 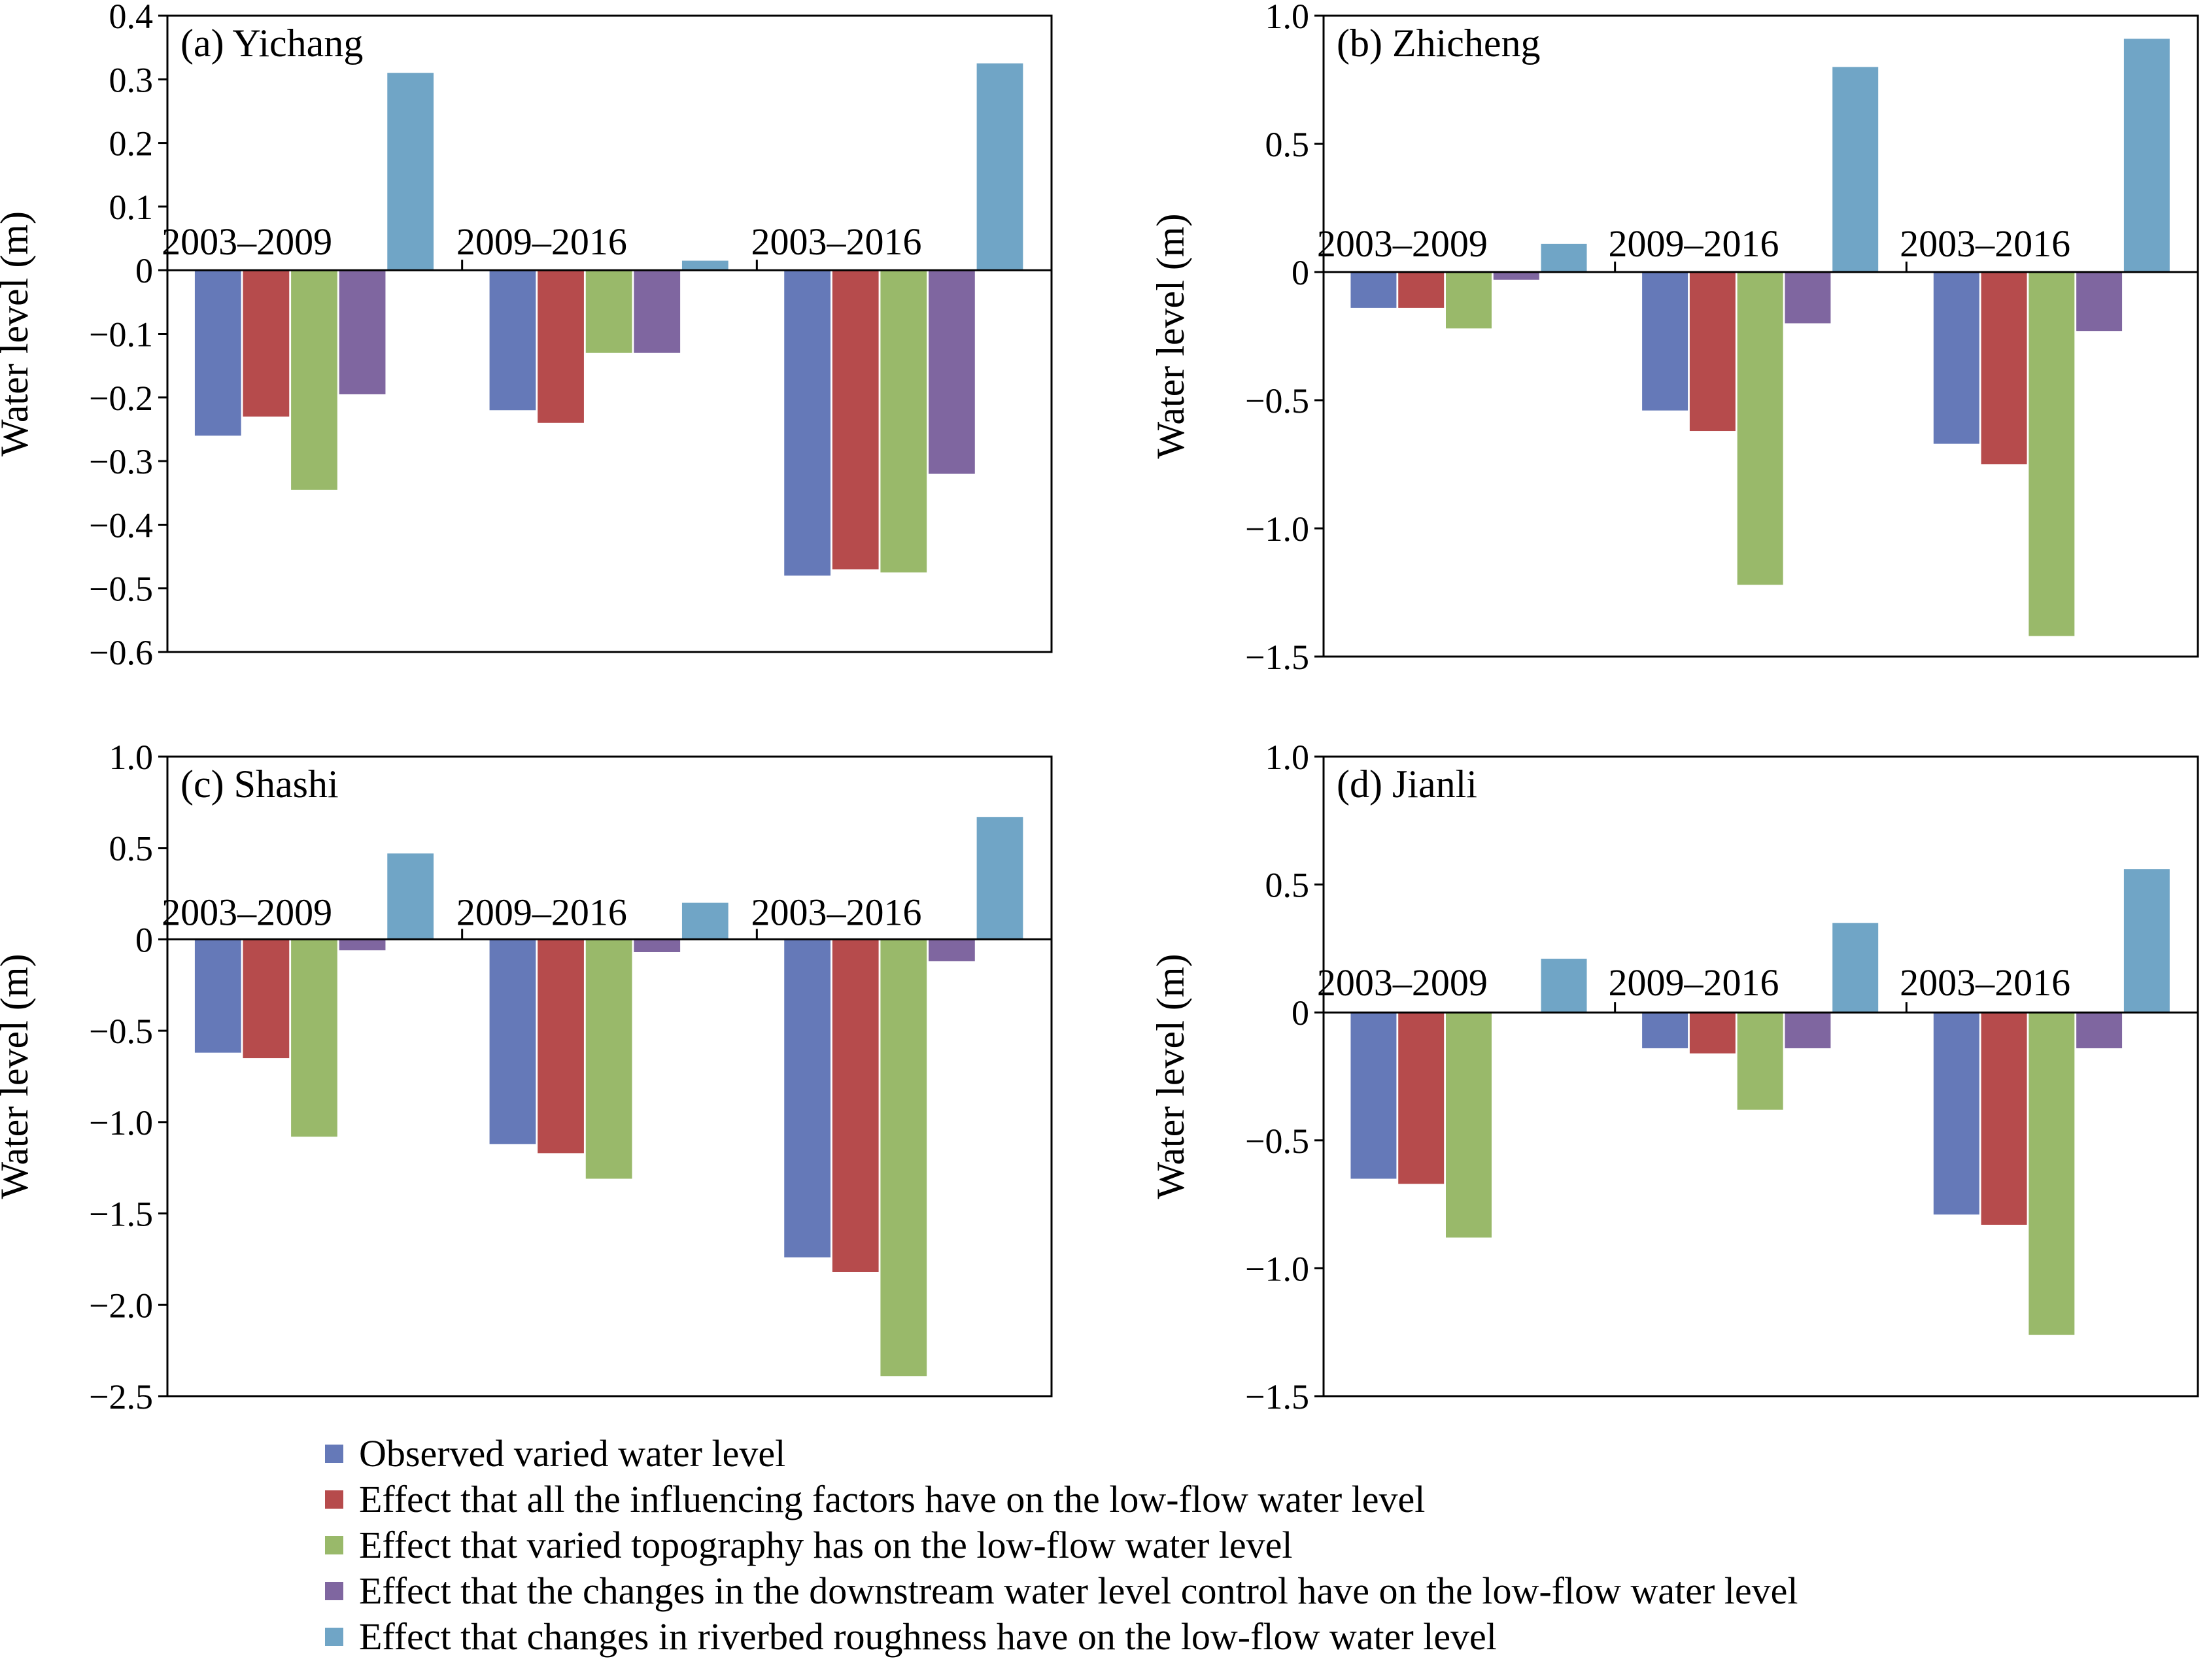 I want to click on panel-title: (a) Yichang, so click(x=271, y=43).